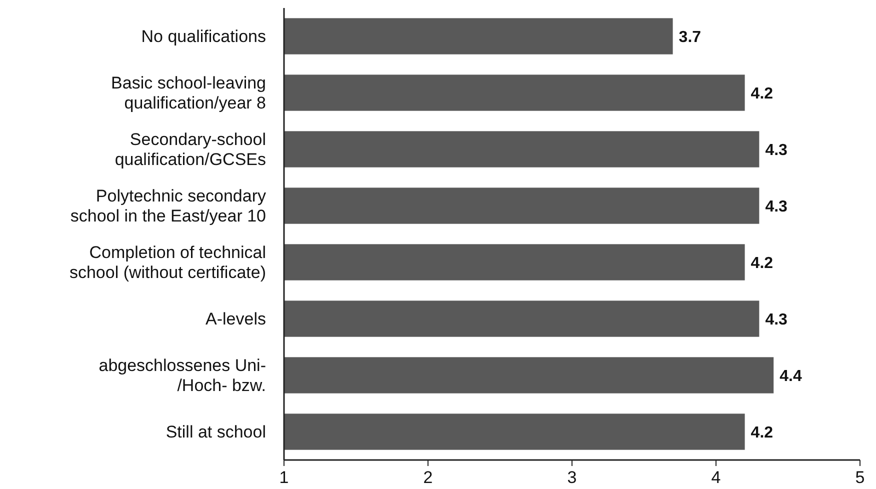 The width and height of the screenshot is (876, 489). I want to click on y-tick-label: Basic school-leaving qualification/year 8, so click(188, 93).